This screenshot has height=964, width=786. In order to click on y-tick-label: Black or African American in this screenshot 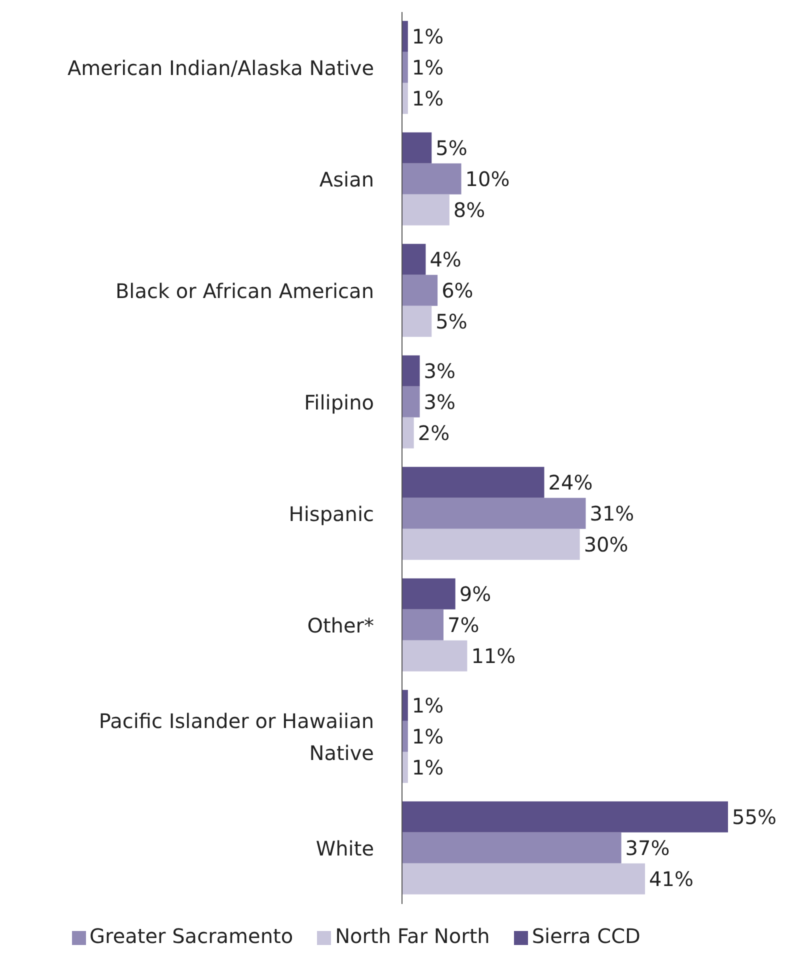, I will do `click(244, 290)`.